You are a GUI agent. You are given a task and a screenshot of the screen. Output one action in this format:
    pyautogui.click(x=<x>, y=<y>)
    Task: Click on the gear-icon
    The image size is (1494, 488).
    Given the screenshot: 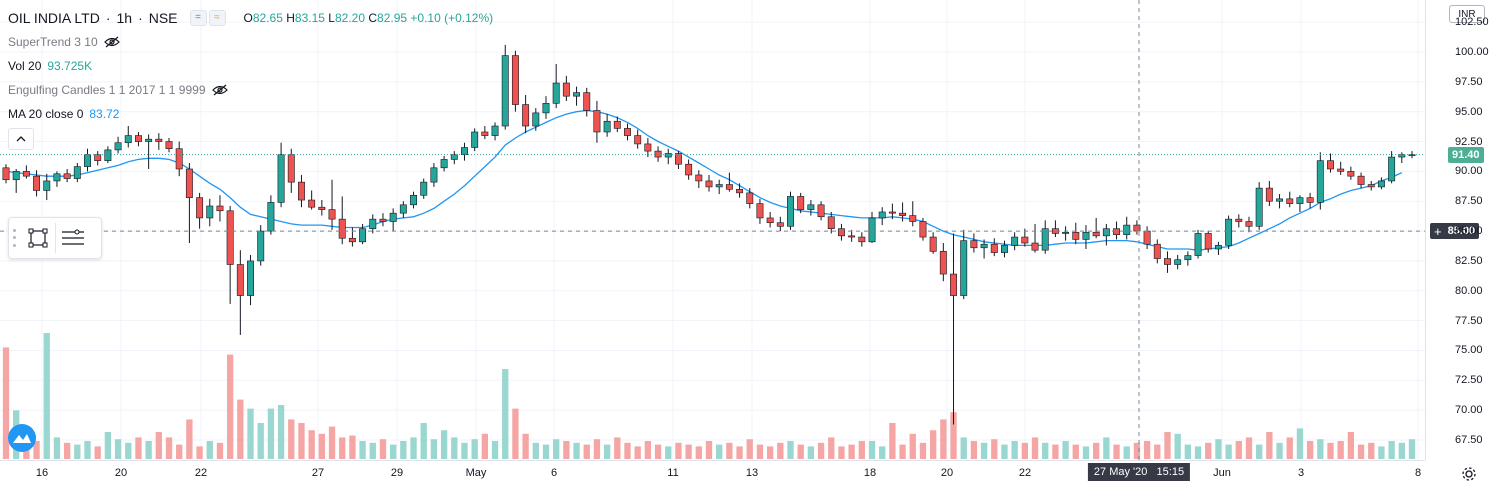 What is the action you would take?
    pyautogui.click(x=1469, y=474)
    